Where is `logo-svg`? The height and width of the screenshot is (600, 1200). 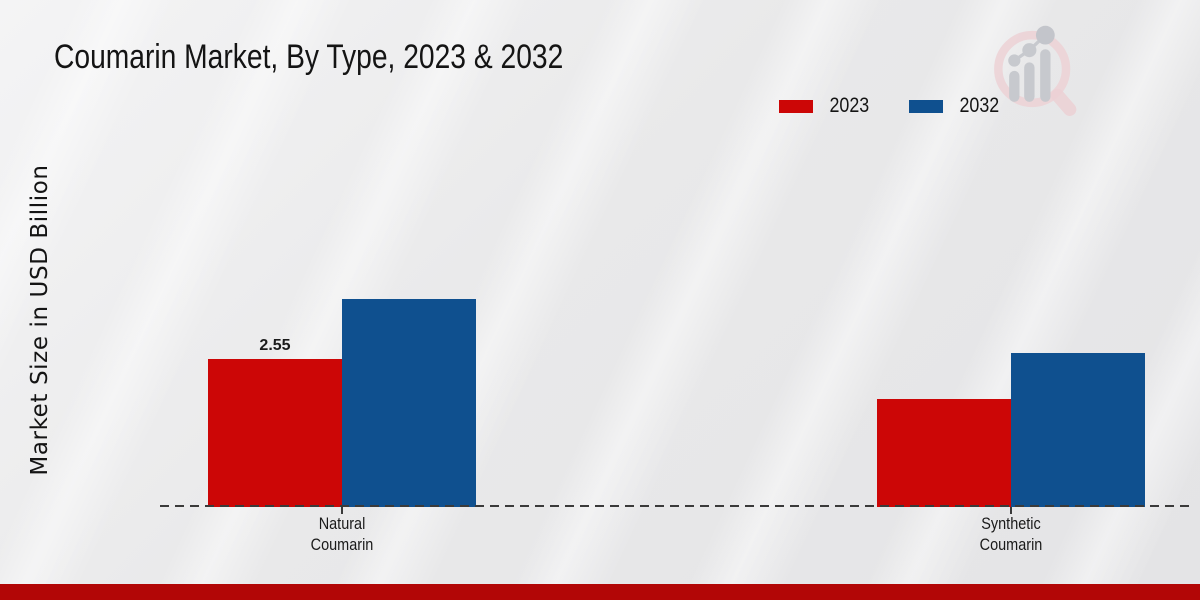
logo-svg is located at coordinates (1035, 70).